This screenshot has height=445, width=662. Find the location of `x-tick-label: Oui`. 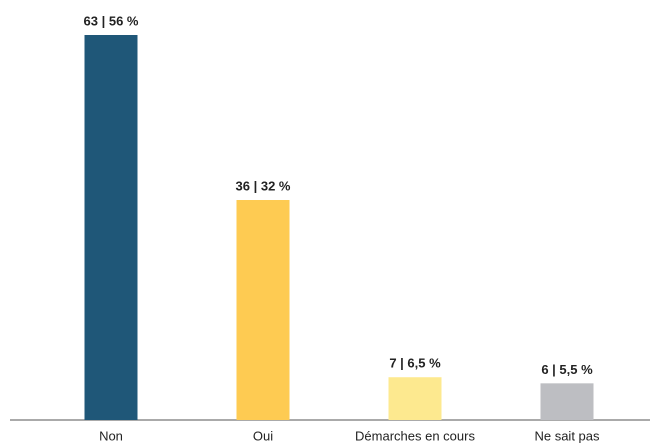

x-tick-label: Oui is located at coordinates (263, 435).